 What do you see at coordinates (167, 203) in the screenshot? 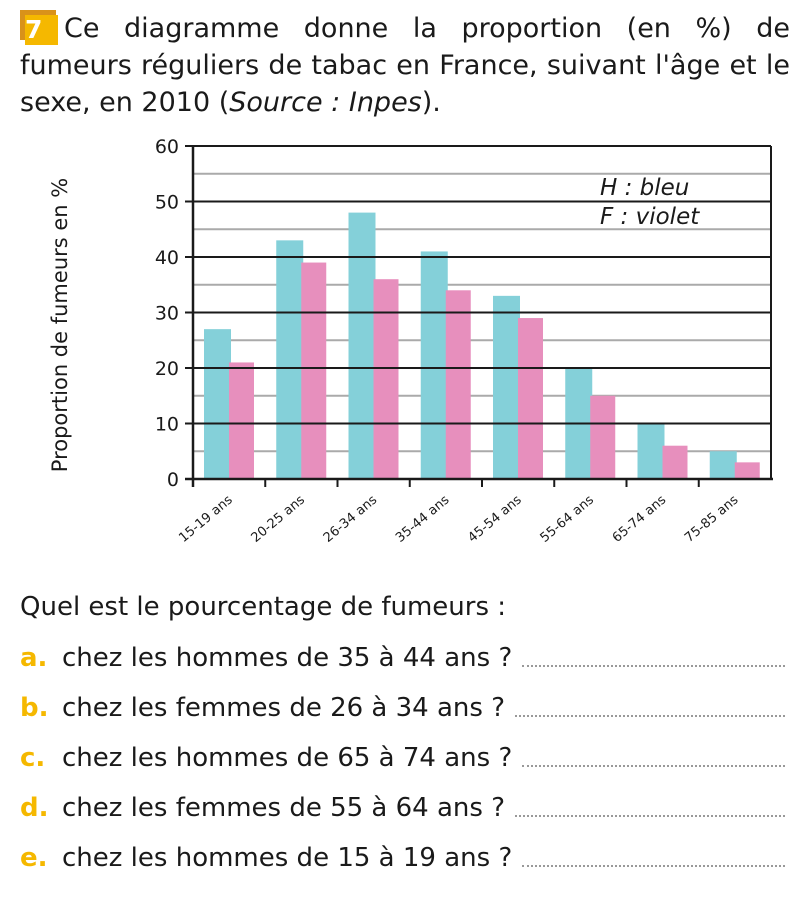
I see `y-tick-label: 50` at bounding box center [167, 203].